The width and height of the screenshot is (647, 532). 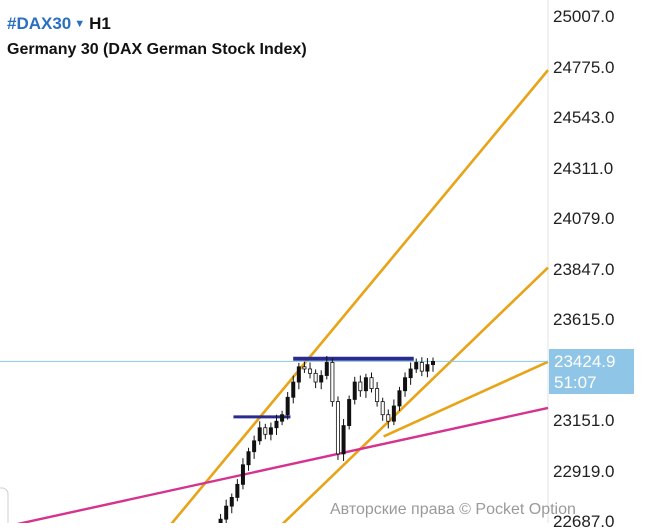 What do you see at coordinates (591, 371) in the screenshot?
I see `current-price-badge: 23424.9 51:07` at bounding box center [591, 371].